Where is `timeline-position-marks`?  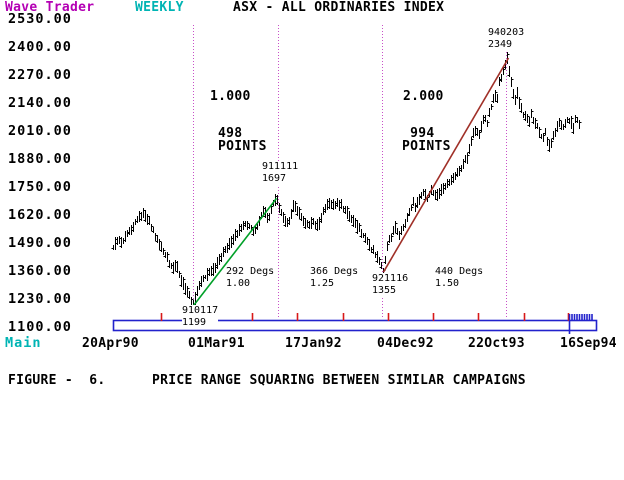
timeline-position-marks is located at coordinates (580, 324).